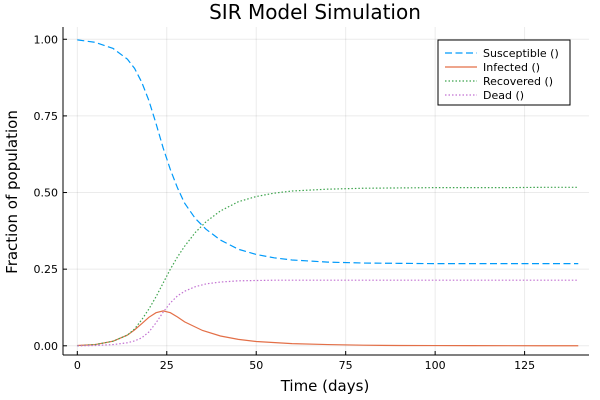 The height and width of the screenshot is (400, 600). Describe the element at coordinates (167, 365) in the screenshot. I see `x-tick-label: 25` at that location.